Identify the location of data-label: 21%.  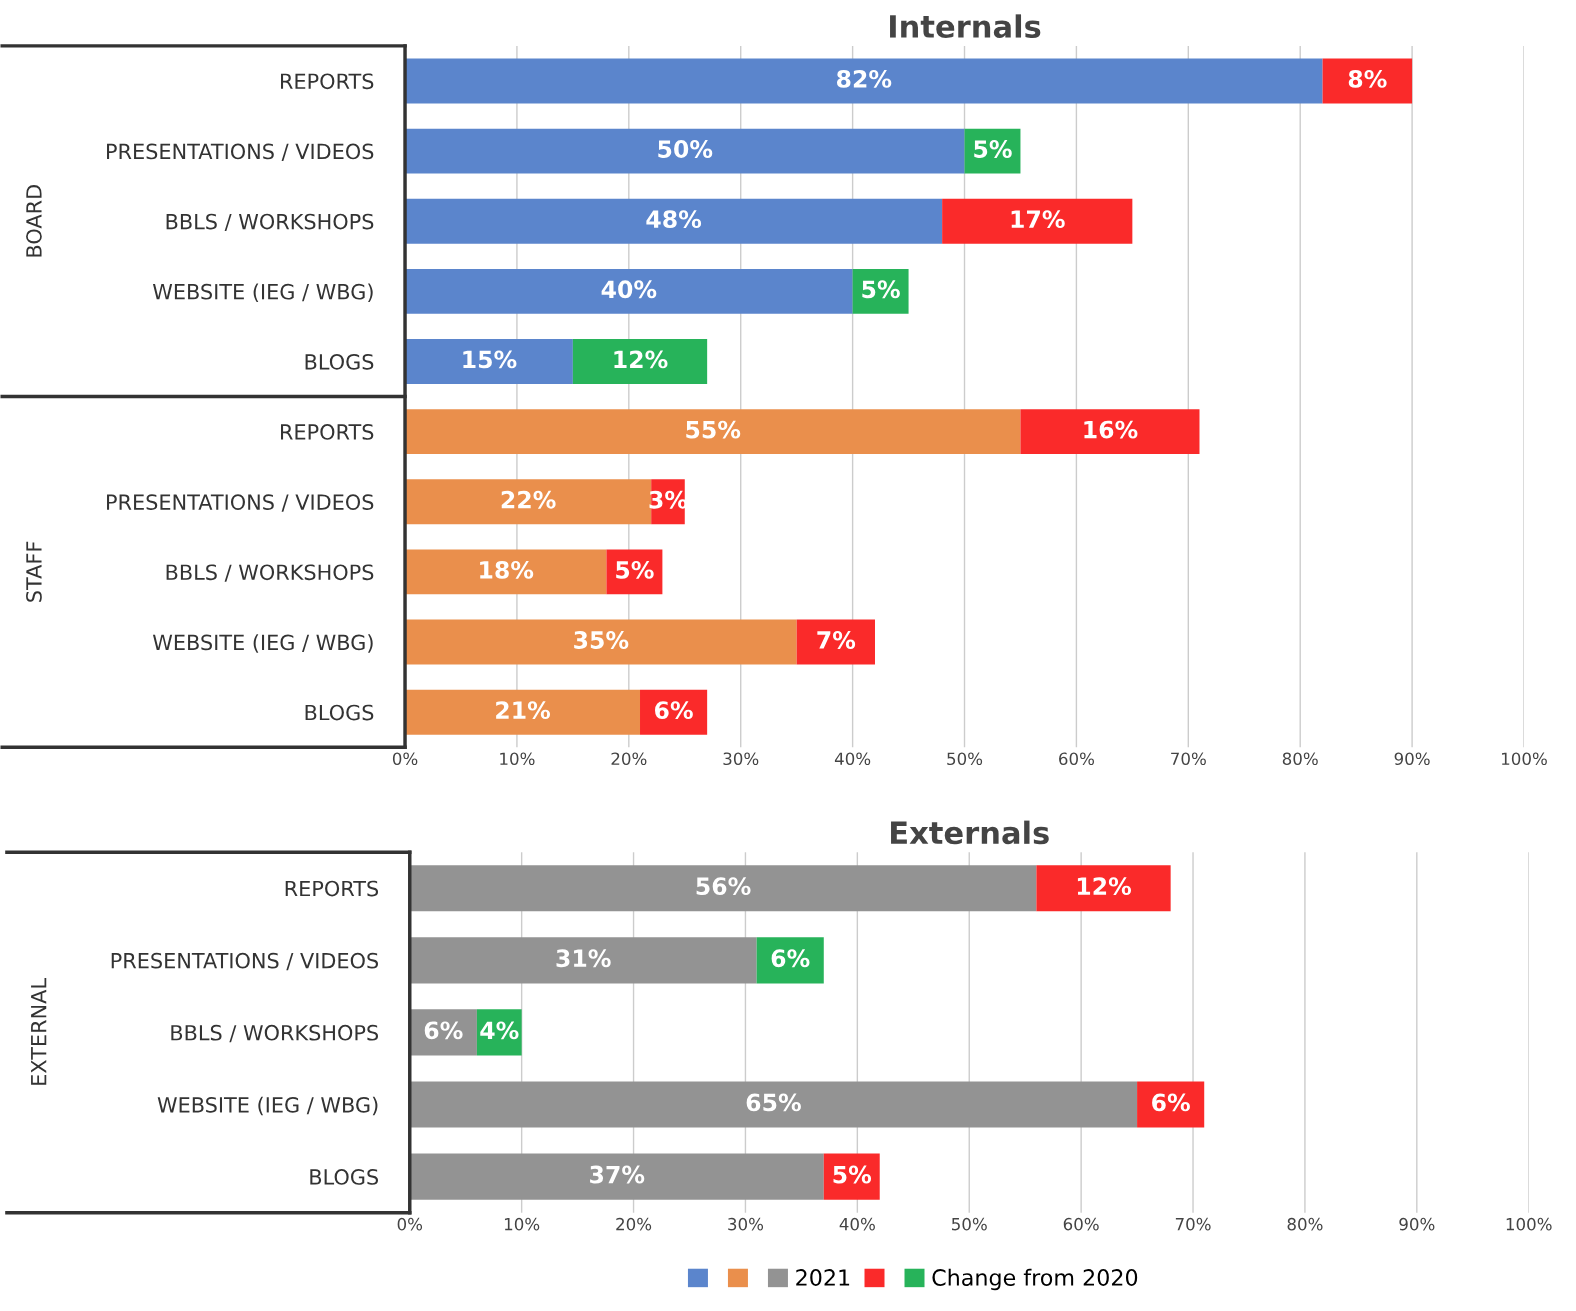
(523, 710).